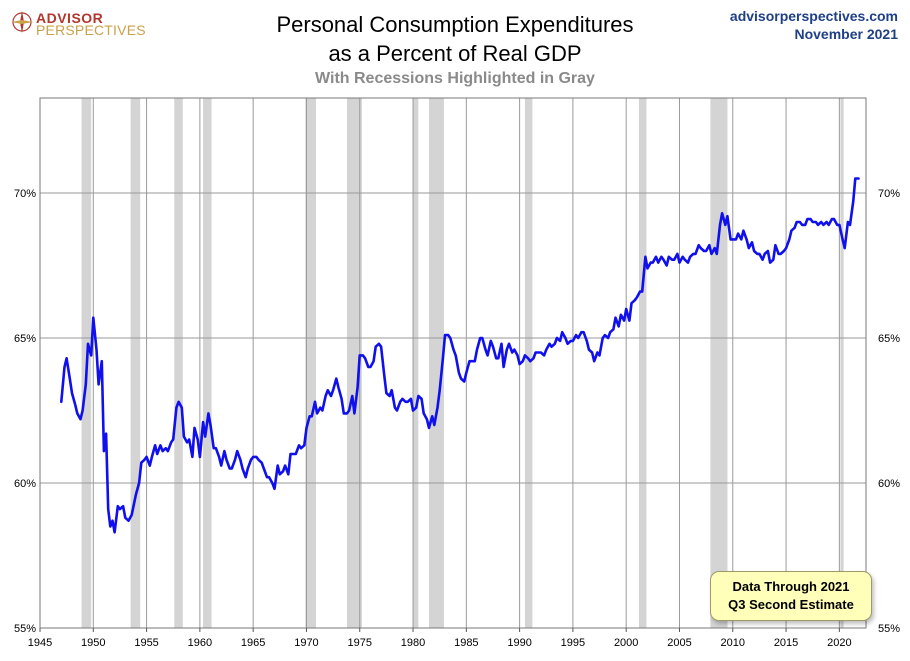 This screenshot has height=661, width=910. Describe the element at coordinates (70, 18) in the screenshot. I see `logo-word-advisor: ADVISOR` at that location.